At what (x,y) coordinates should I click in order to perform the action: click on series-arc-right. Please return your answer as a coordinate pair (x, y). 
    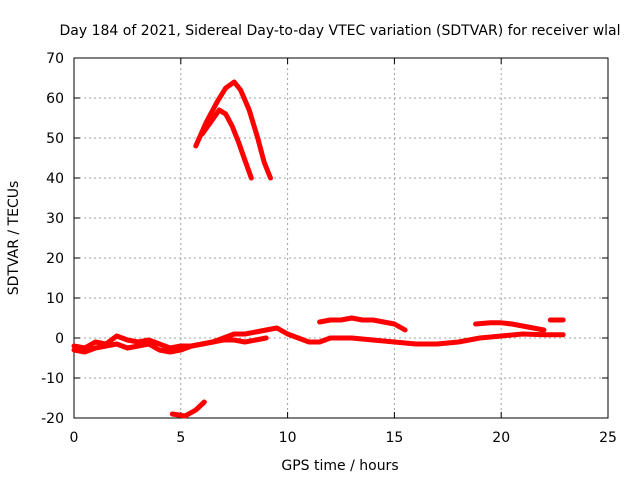
    Looking at the image, I should click on (510, 326).